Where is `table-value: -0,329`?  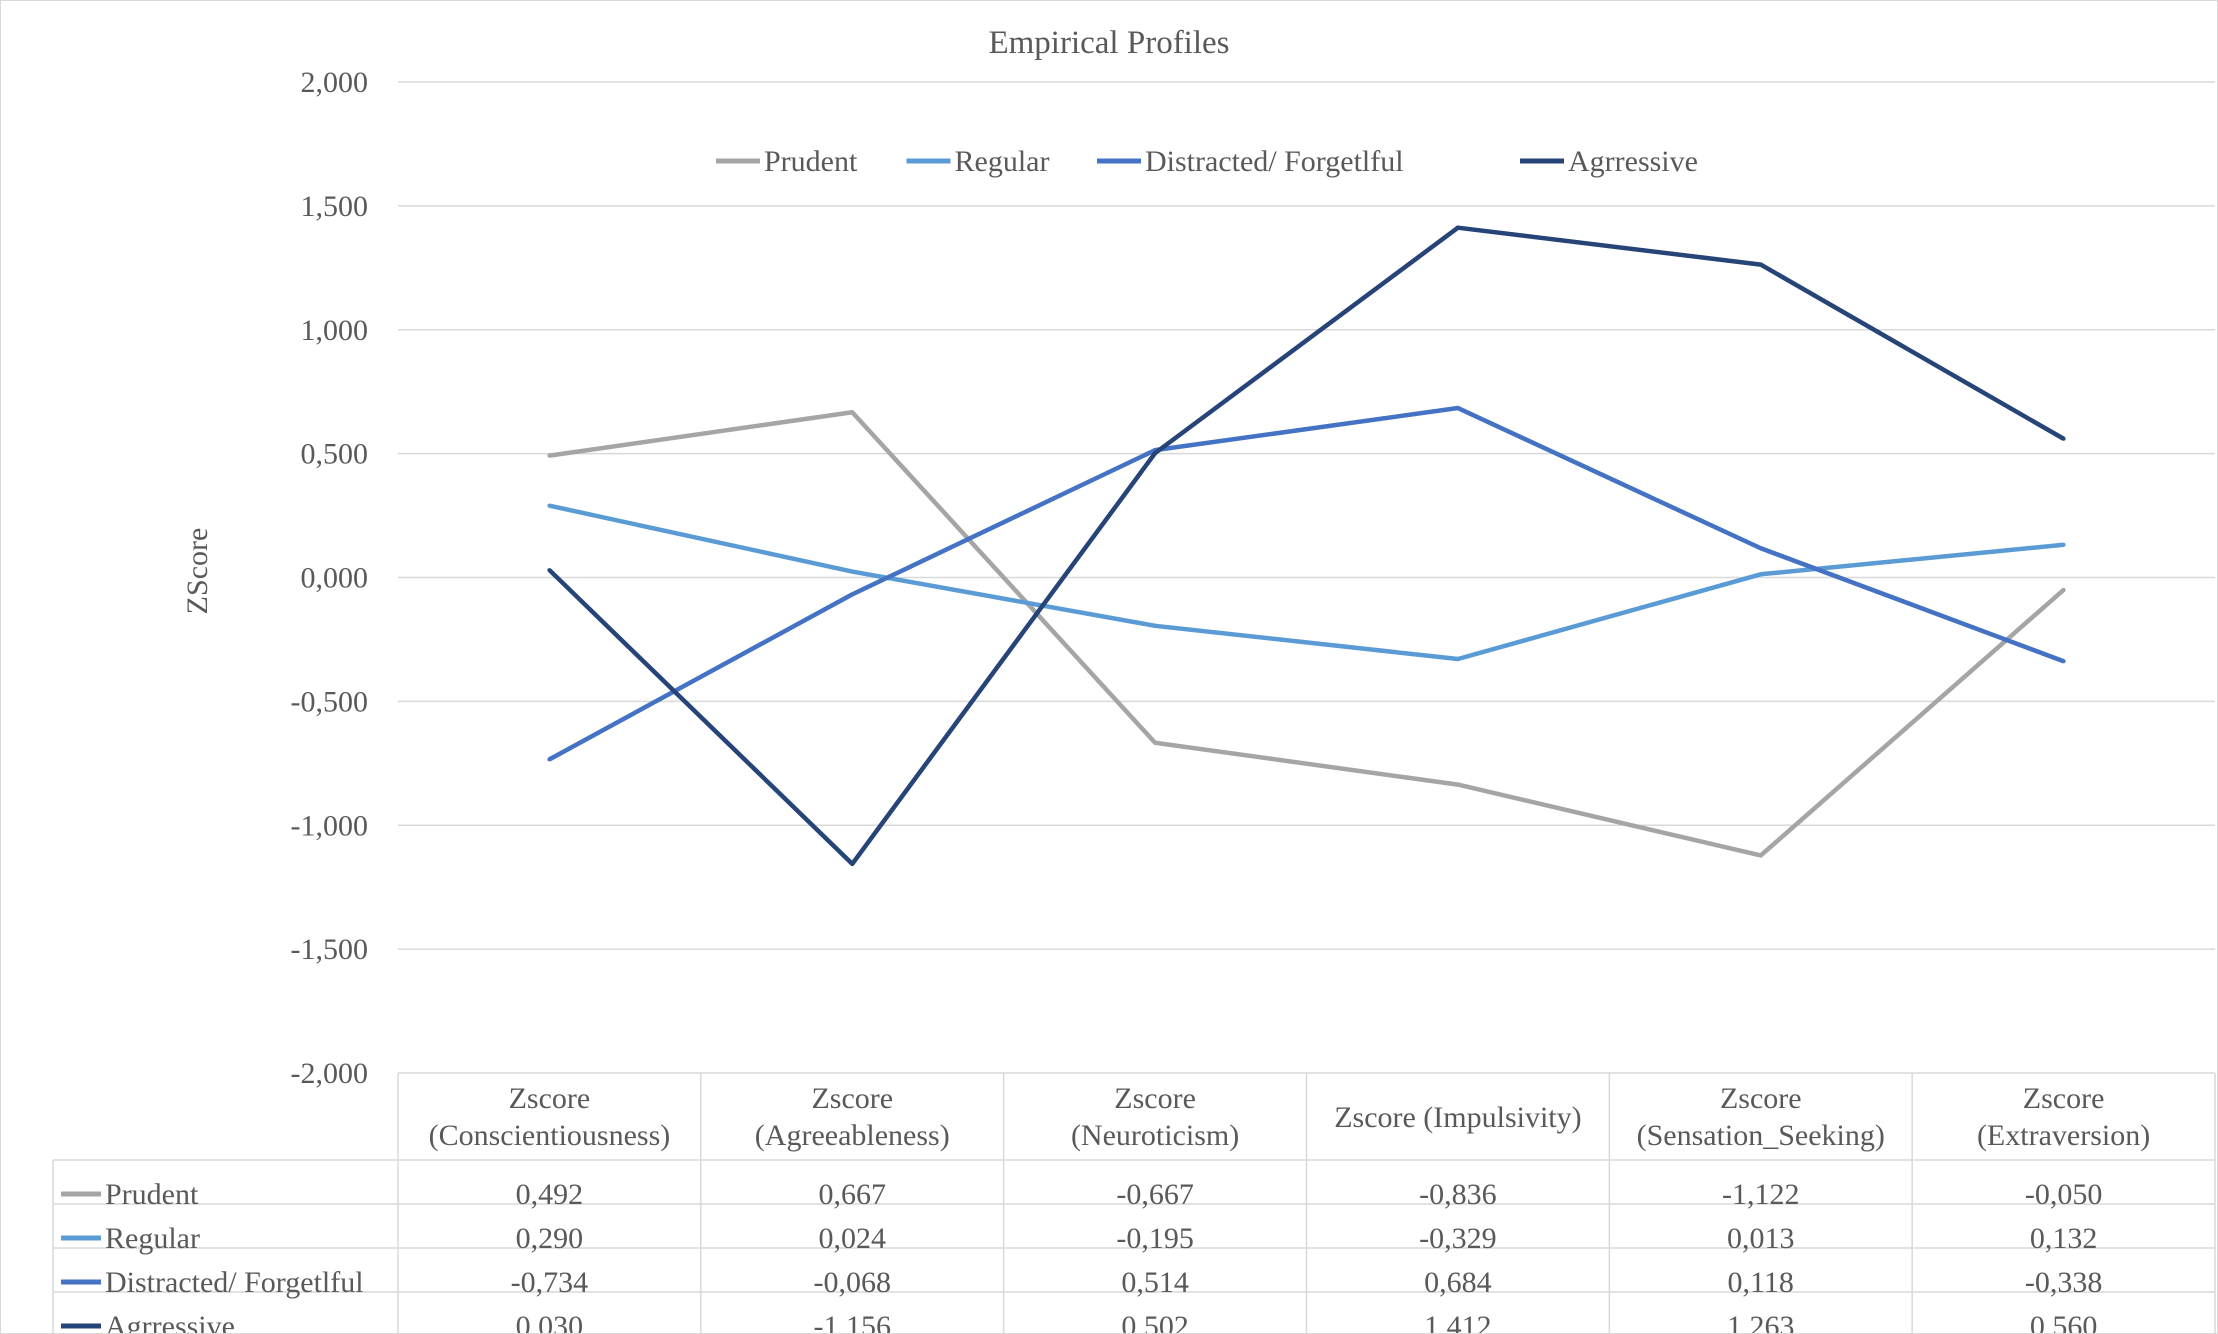 table-value: -0,329 is located at coordinates (1458, 1238).